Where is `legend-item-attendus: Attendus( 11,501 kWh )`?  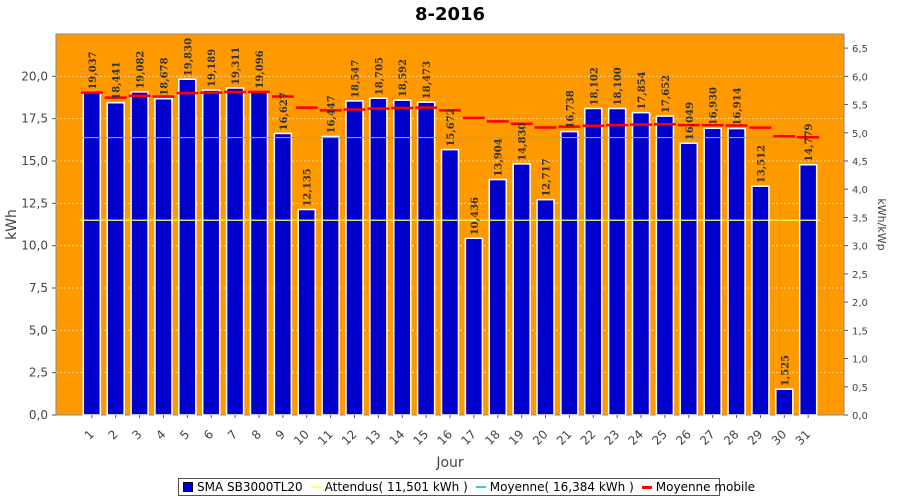 legend-item-attendus: Attendus( 11,501 kWh ) is located at coordinates (389, 487).